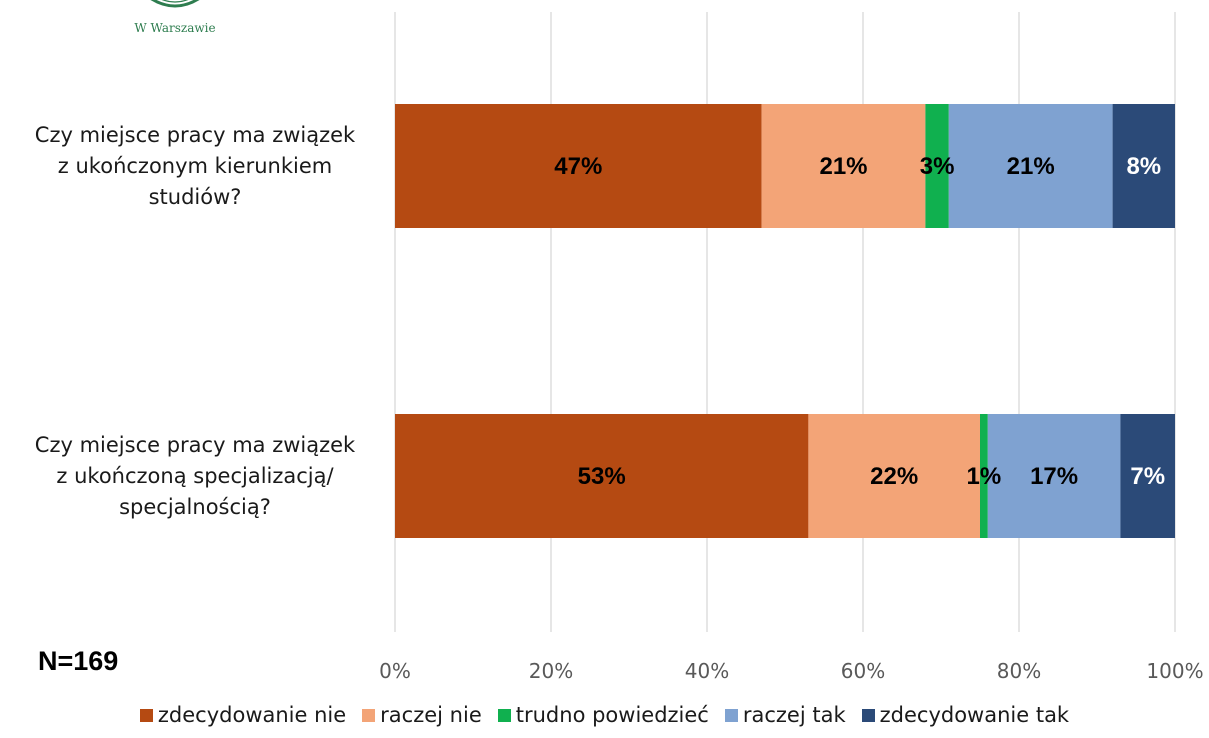 The image size is (1209, 738). I want to click on x-tick-label: 80%, so click(1019, 671).